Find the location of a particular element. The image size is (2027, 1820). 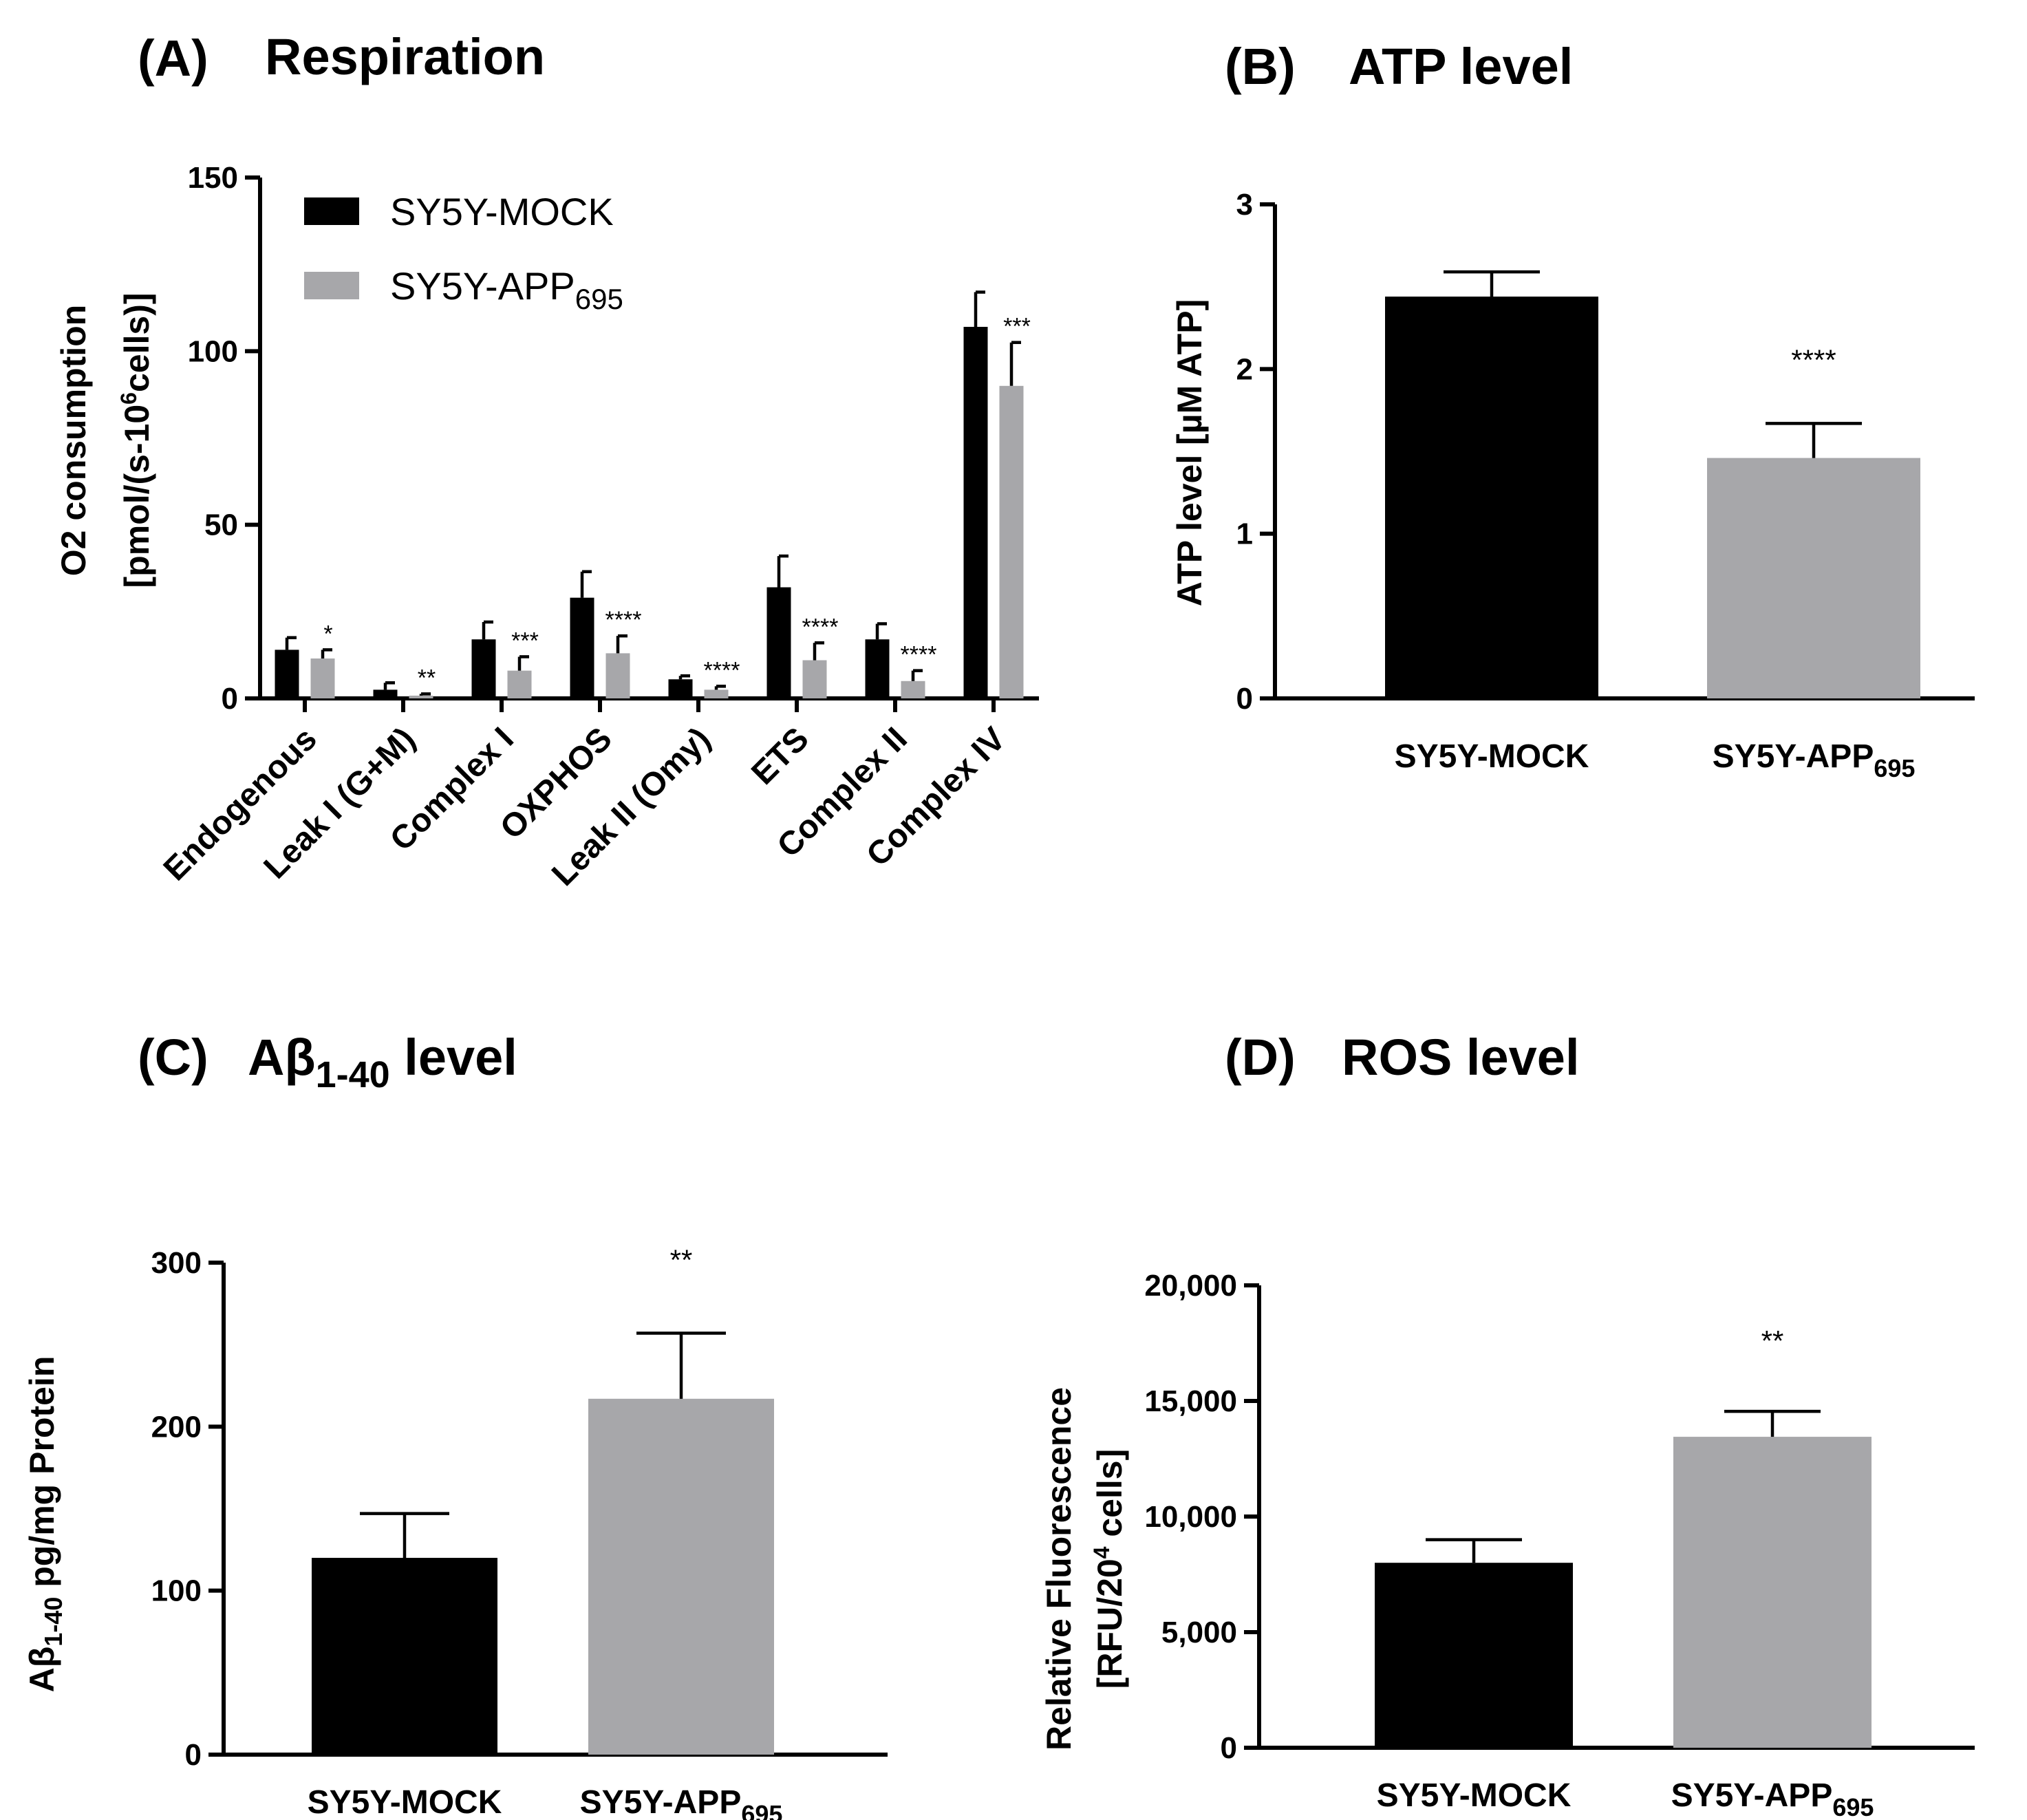

legend-swatch-app is located at coordinates (331, 285).